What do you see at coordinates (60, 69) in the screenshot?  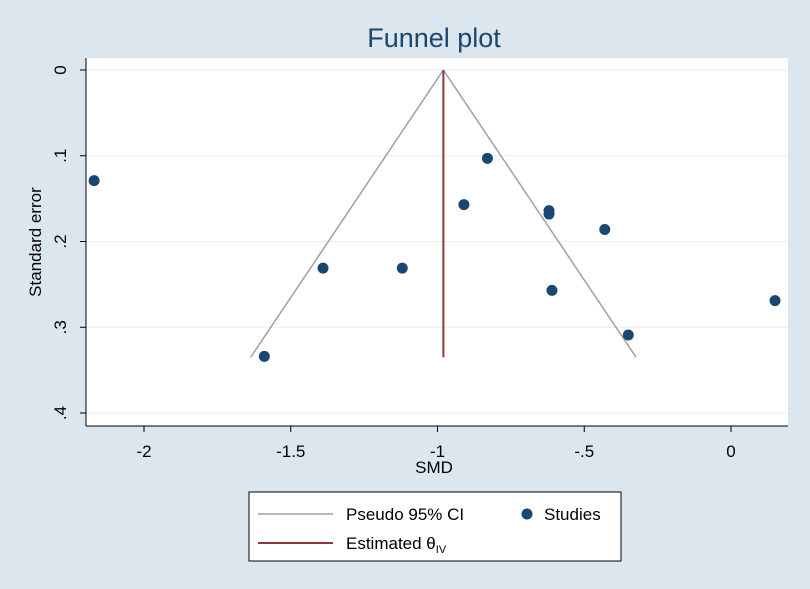 I see `y-tick-label: 0` at bounding box center [60, 69].